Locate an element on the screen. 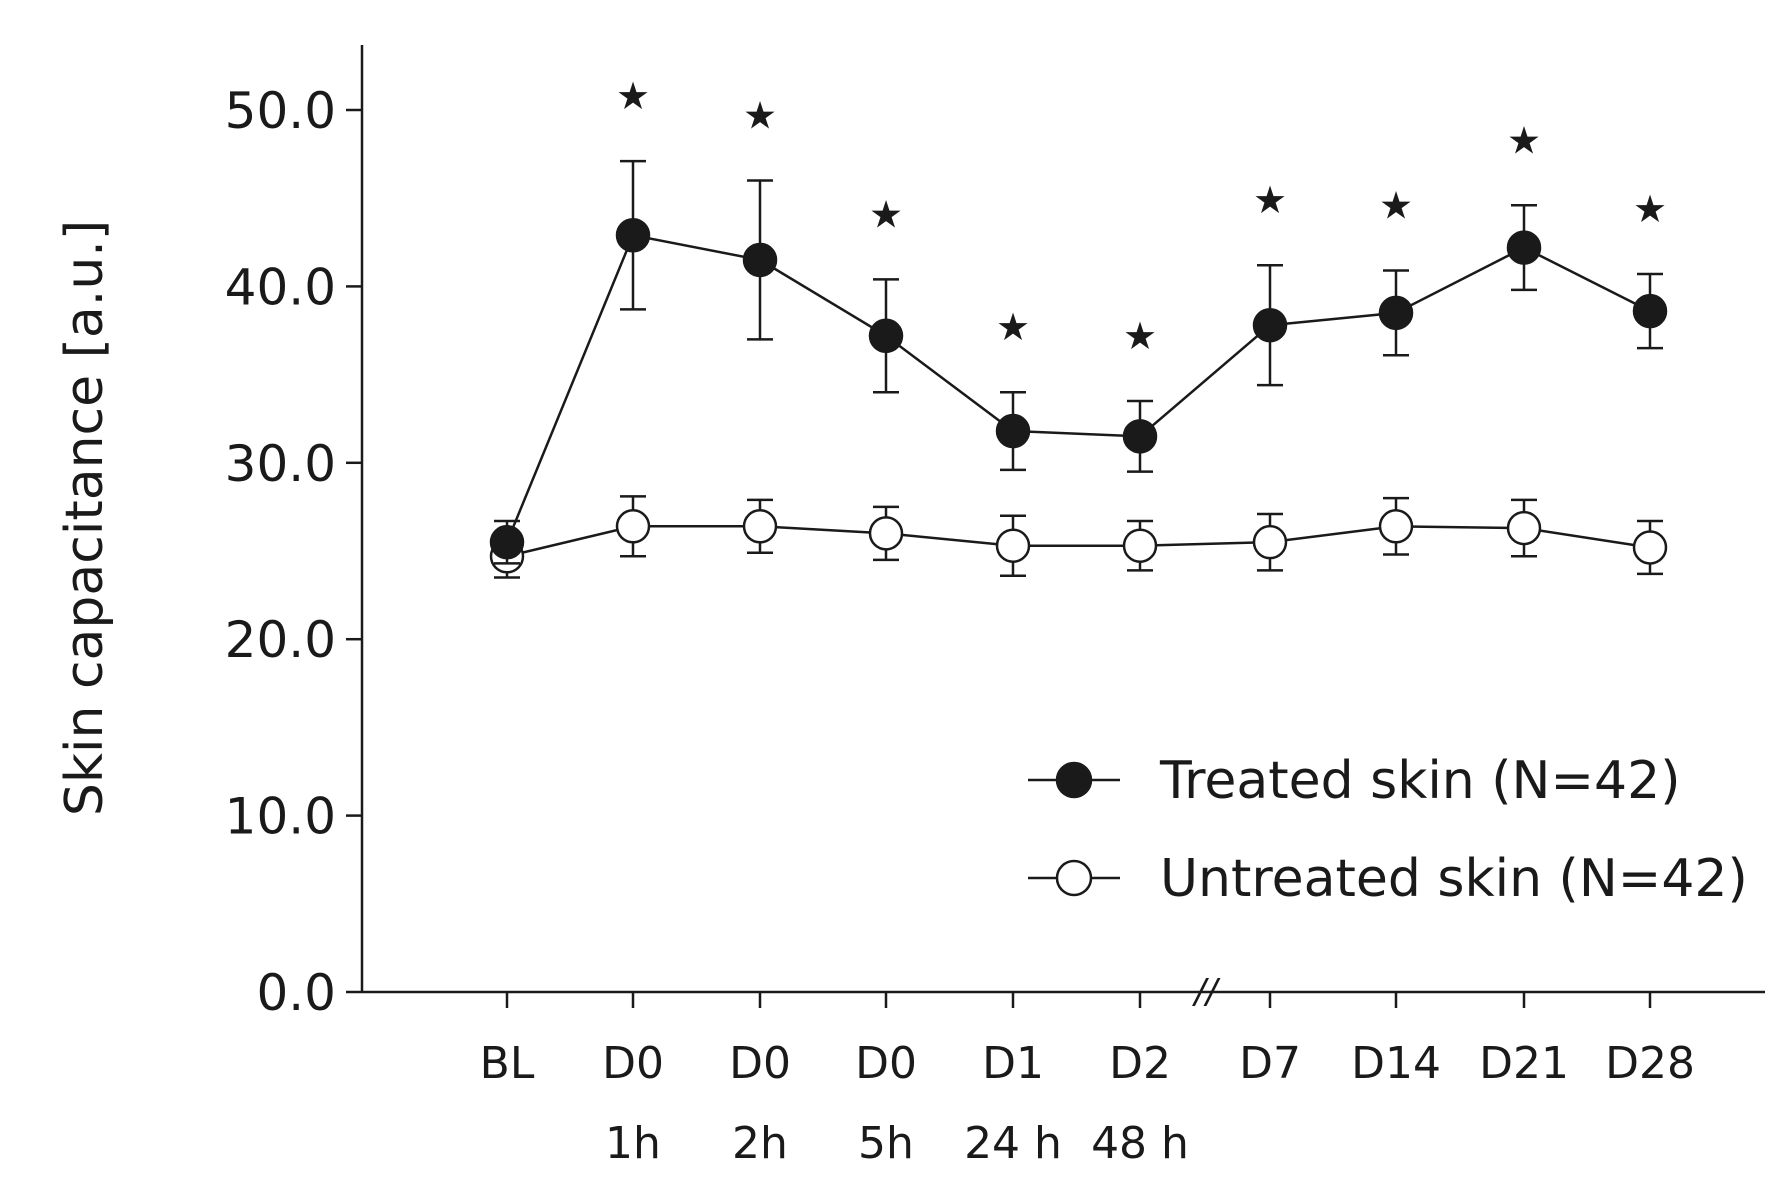  y-tick-label: 30.0 is located at coordinates (280, 464).